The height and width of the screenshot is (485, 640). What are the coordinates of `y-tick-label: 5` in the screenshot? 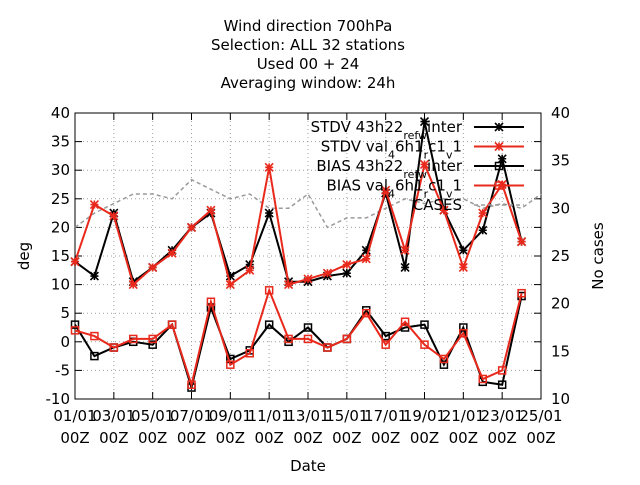 It's located at (65, 313).